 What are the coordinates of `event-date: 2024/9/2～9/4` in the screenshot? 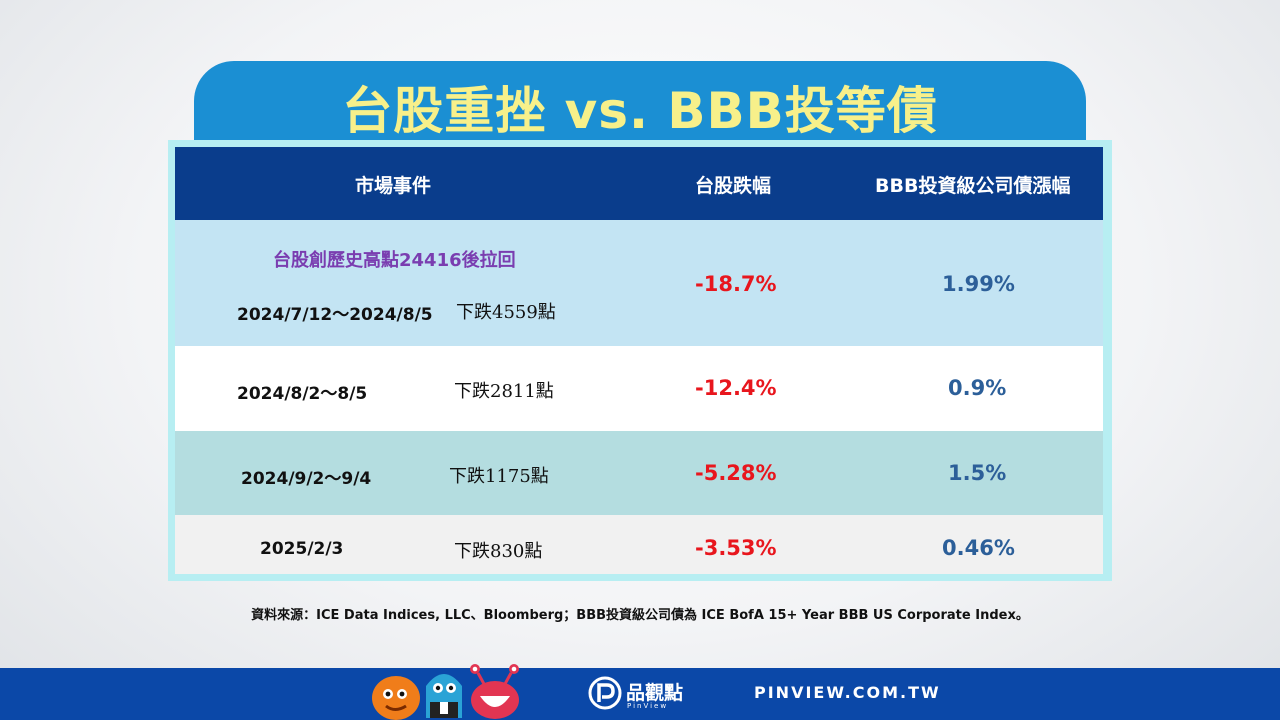 It's located at (306, 479).